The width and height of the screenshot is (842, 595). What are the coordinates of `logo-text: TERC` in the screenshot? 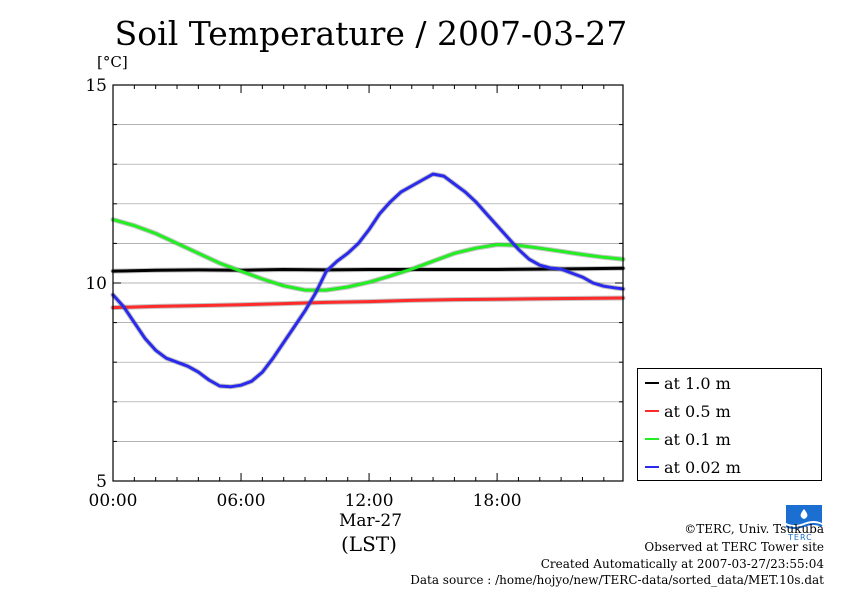 It's located at (800, 537).